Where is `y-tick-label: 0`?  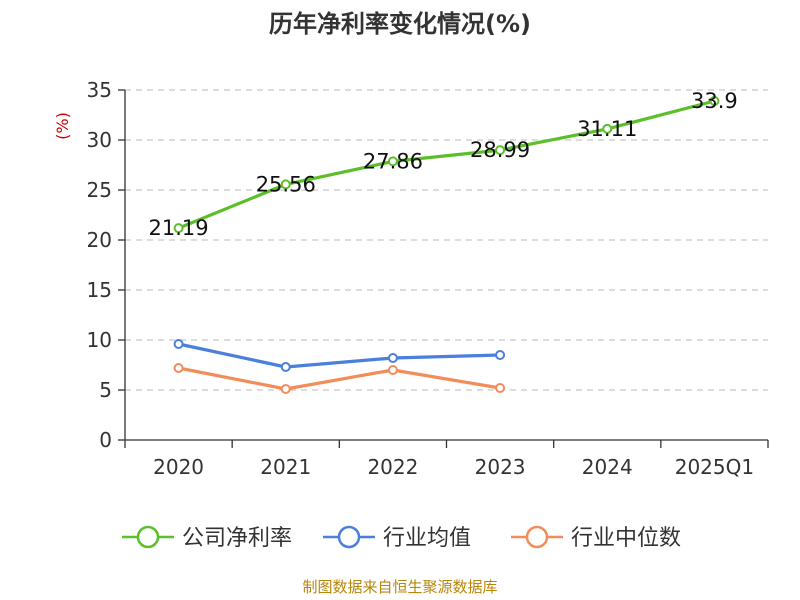
y-tick-label: 0 is located at coordinates (105, 440).